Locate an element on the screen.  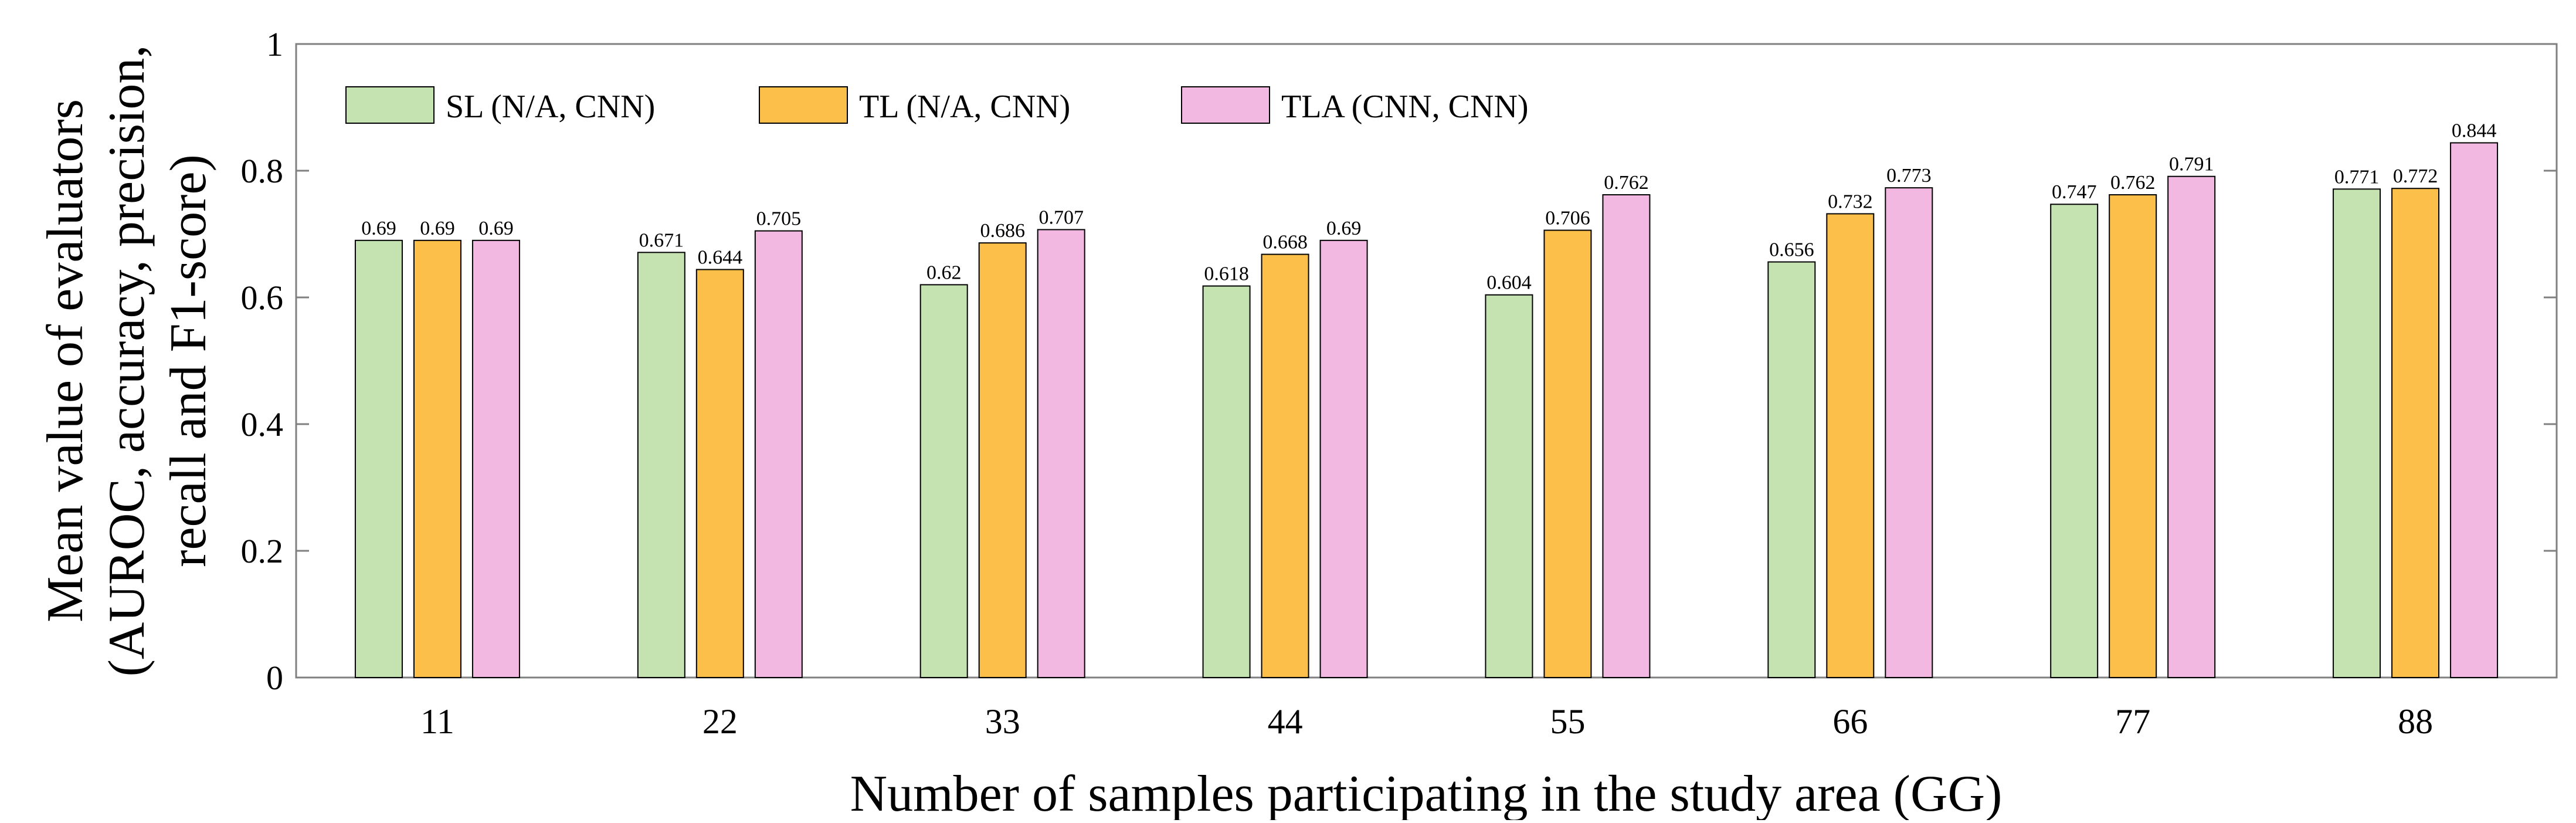
legend-swatch-tla is located at coordinates (1225, 105).